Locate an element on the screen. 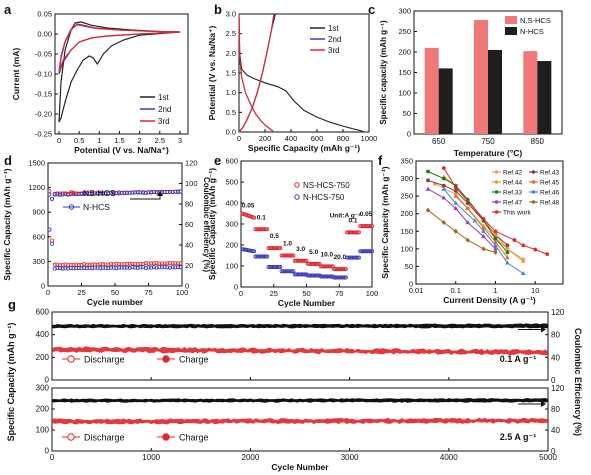 Image resolution: width=591 pixels, height=475 pixels. x-tick-label: 2.5 is located at coordinates (160, 140).